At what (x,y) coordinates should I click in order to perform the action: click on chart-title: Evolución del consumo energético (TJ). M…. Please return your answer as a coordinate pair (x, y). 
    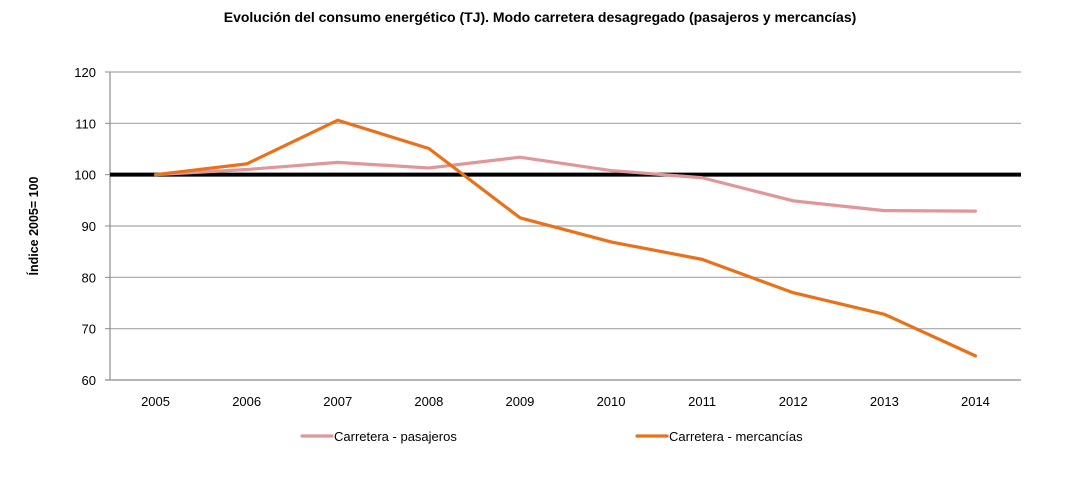
    Looking at the image, I should click on (540, 17).